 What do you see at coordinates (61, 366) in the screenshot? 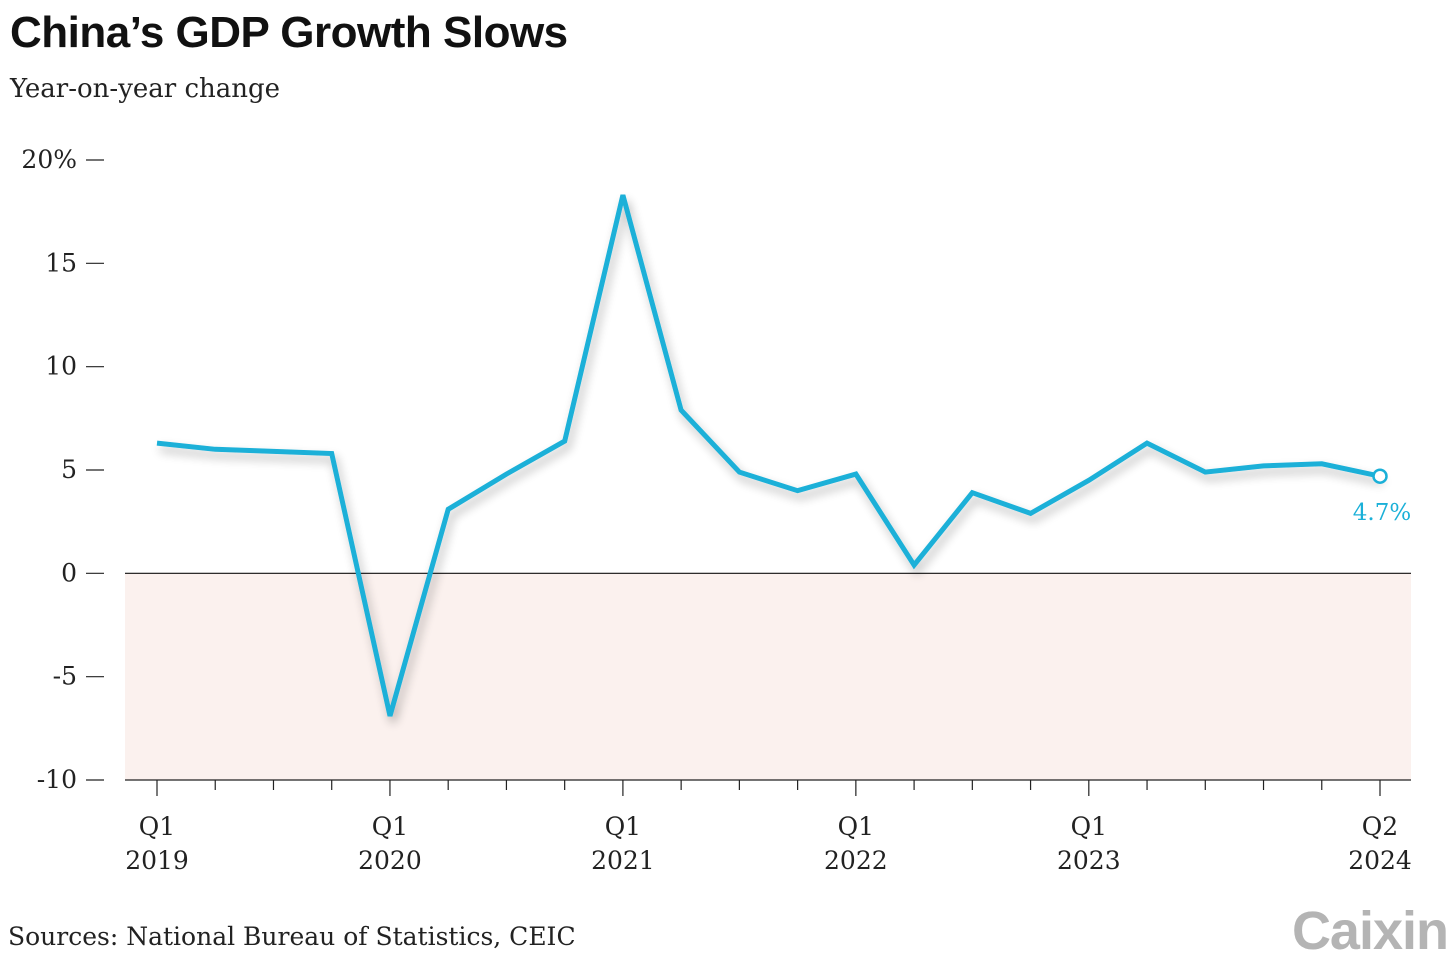
I see `y-tick-label: 10` at bounding box center [61, 366].